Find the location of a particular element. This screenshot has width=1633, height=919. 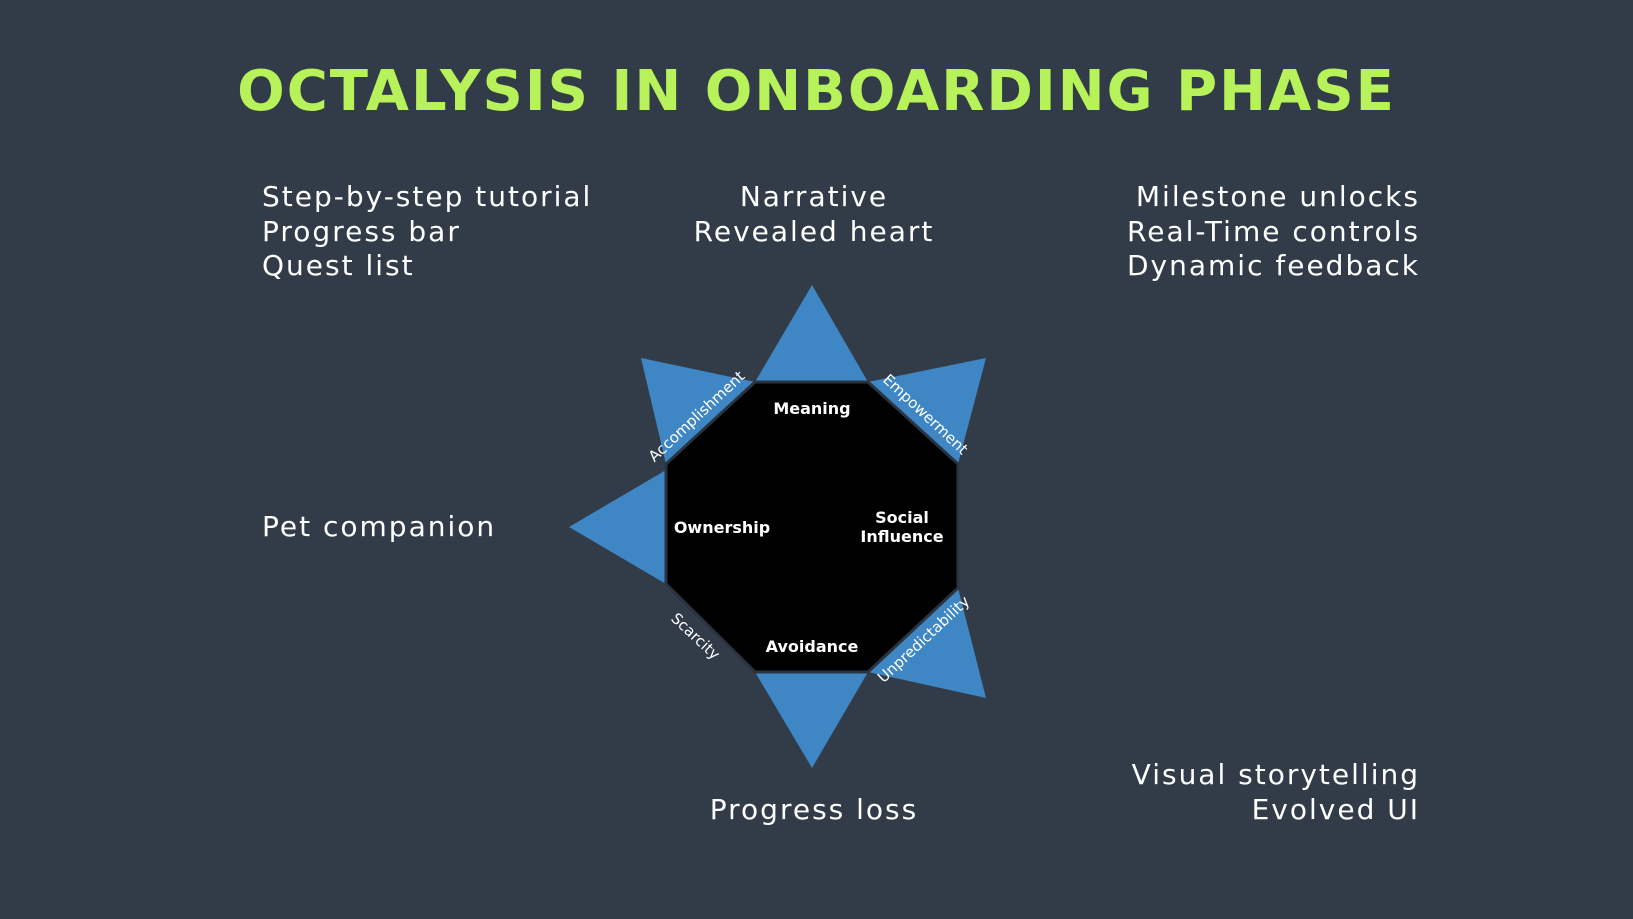

note-ownership-techniques: Pet companion is located at coordinates (379, 527).